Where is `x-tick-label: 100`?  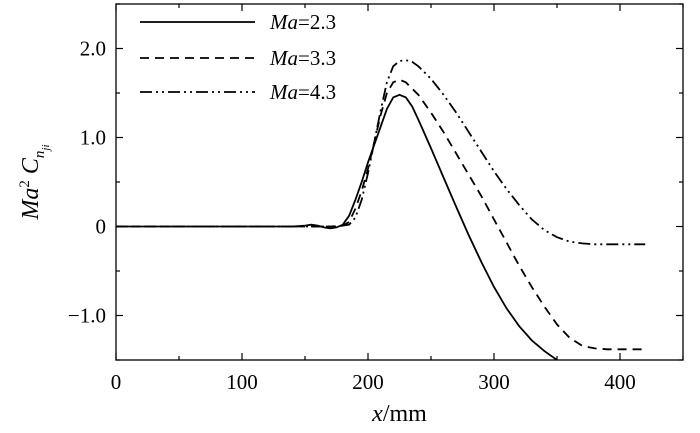
x-tick-label: 100 is located at coordinates (242, 382).